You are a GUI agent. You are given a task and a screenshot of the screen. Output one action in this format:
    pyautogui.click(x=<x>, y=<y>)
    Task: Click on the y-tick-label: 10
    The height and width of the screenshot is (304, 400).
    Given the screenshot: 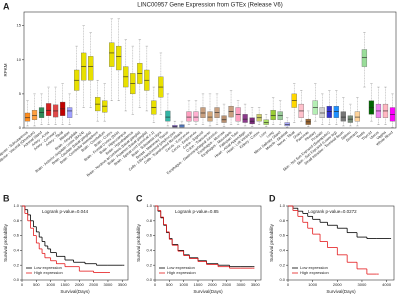 What is the action you would take?
    pyautogui.click(x=19, y=59)
    